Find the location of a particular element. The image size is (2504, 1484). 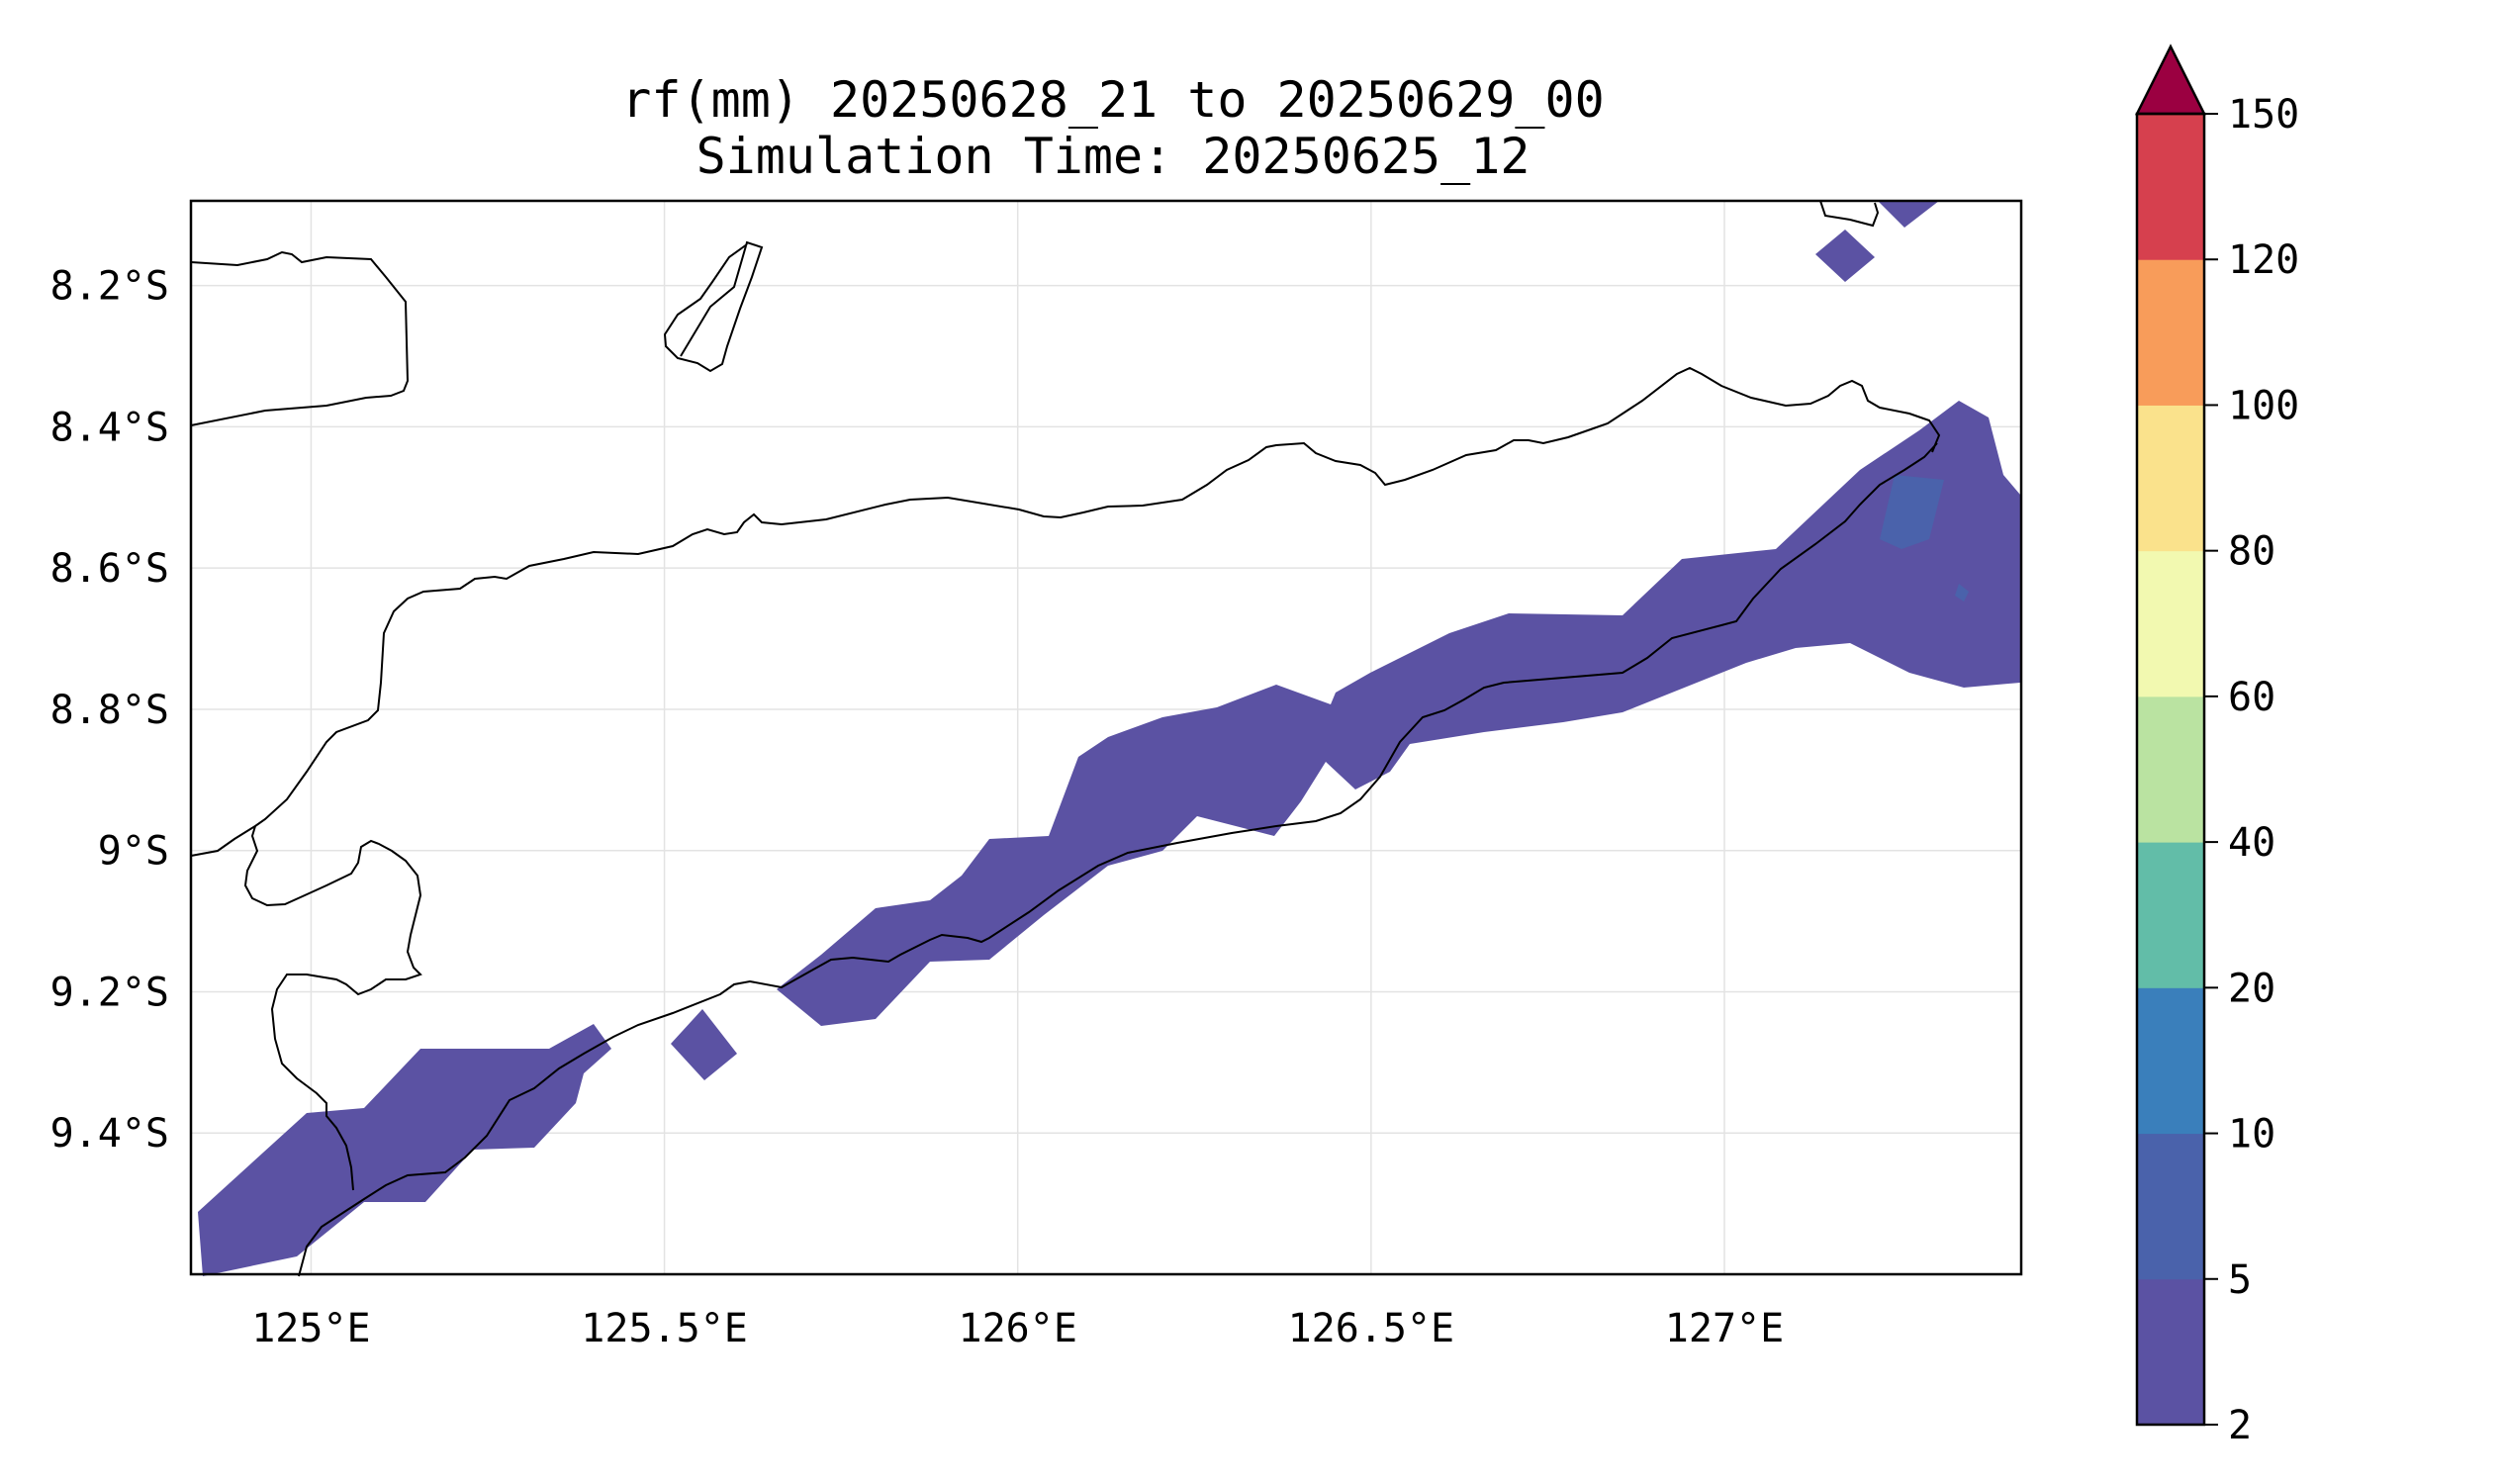

x-tick-label: 125°E is located at coordinates (310, 1328).